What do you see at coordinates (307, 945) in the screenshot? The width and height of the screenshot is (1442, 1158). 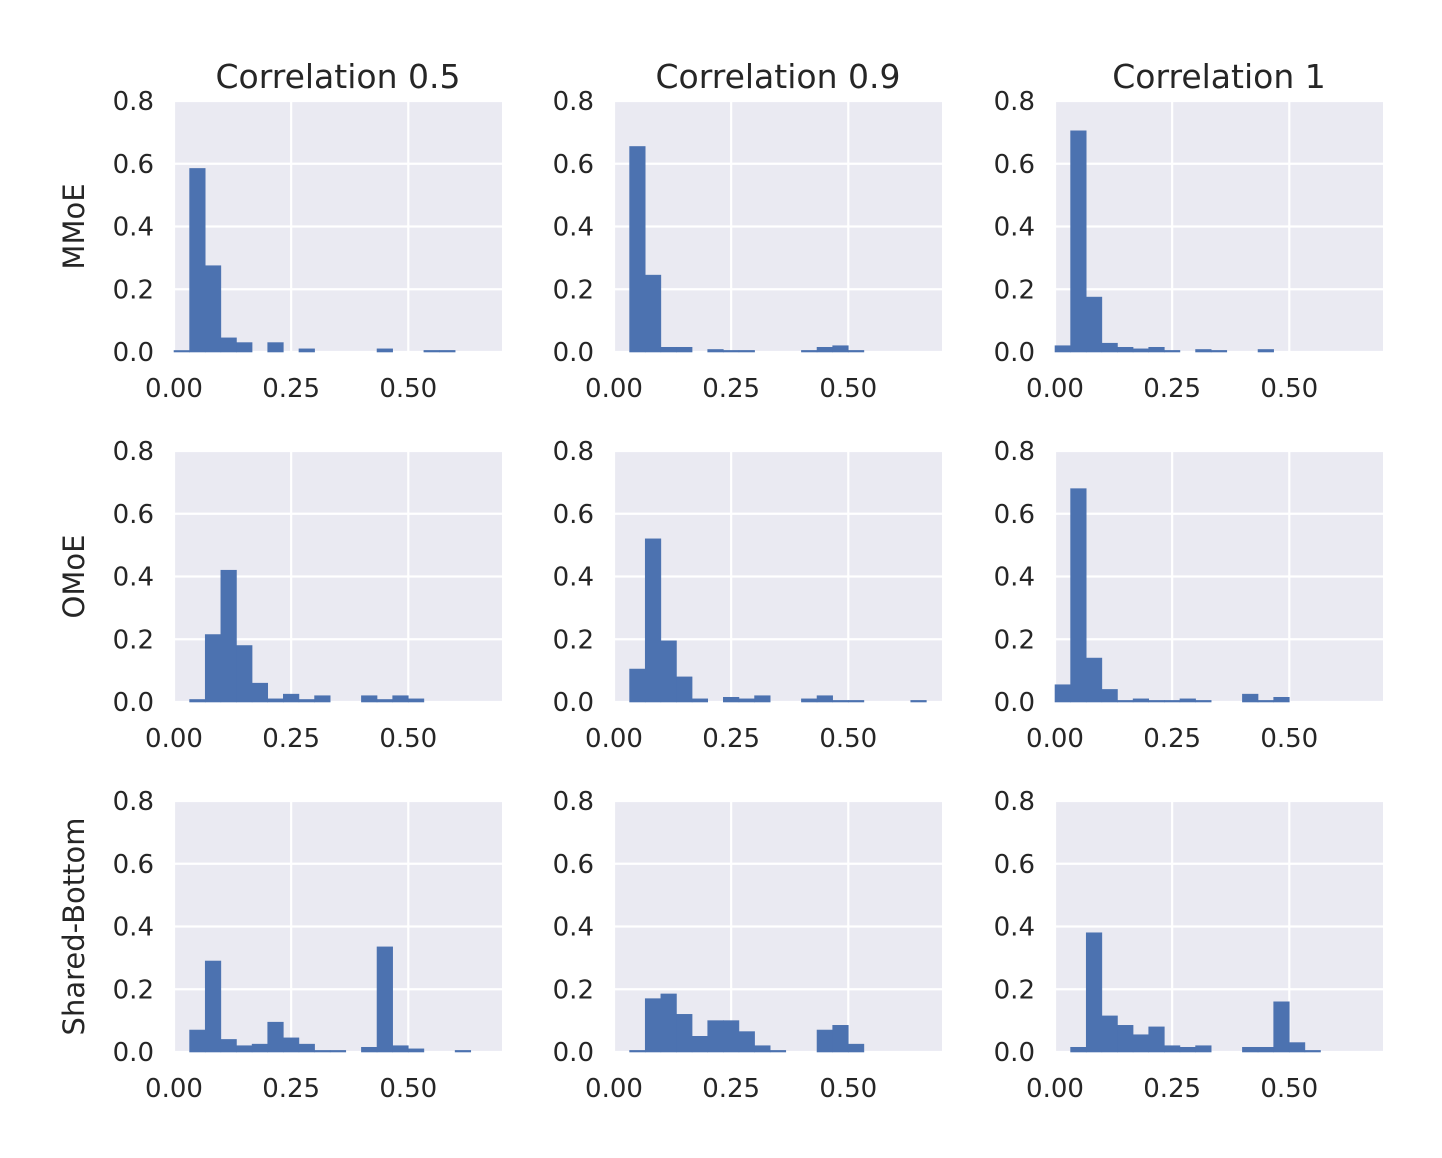 I see `panel-3-1: 0.0 0.2 0.4 0.6 0.8 0.00 0.25 0.50` at bounding box center [307, 945].